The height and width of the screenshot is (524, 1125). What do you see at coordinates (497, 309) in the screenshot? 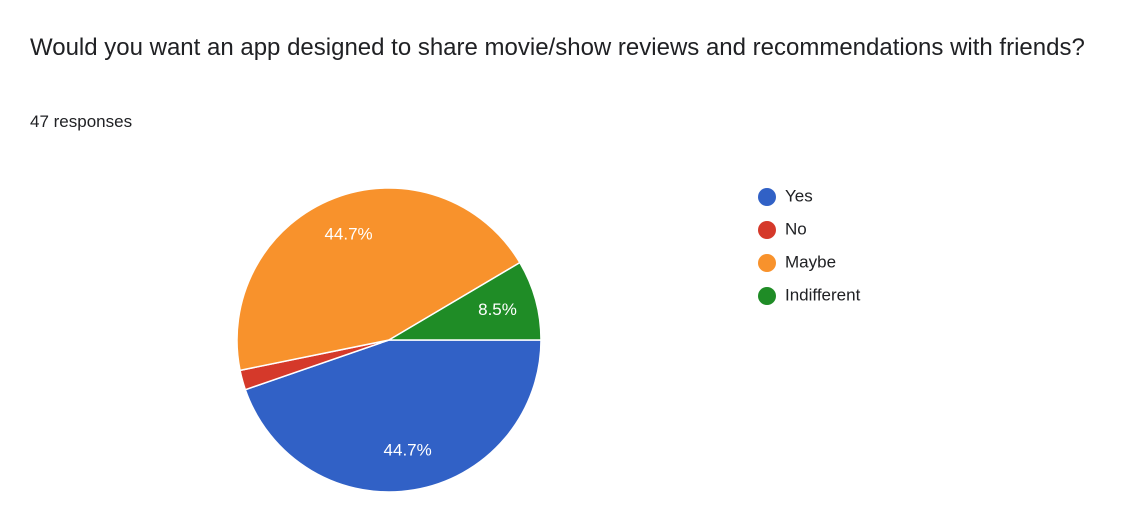
I see `slice-label: 8.5%` at bounding box center [497, 309].